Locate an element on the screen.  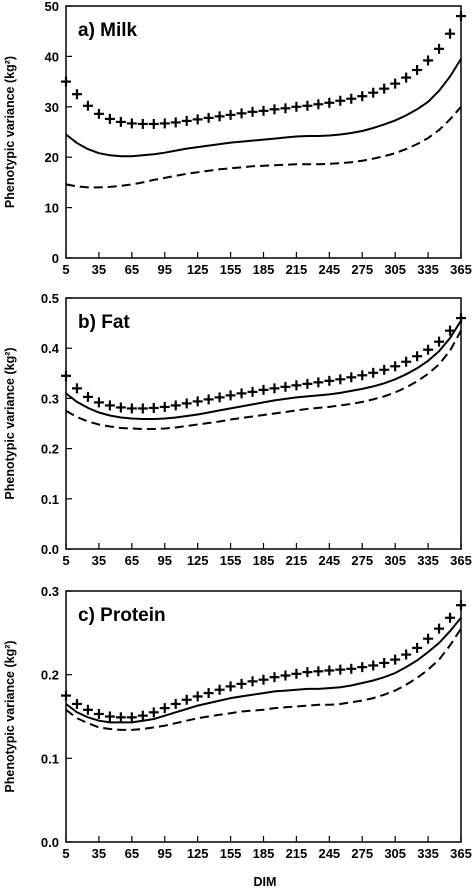
panel-2-y-tick-label: 0.2 is located at coordinates (50, 449).